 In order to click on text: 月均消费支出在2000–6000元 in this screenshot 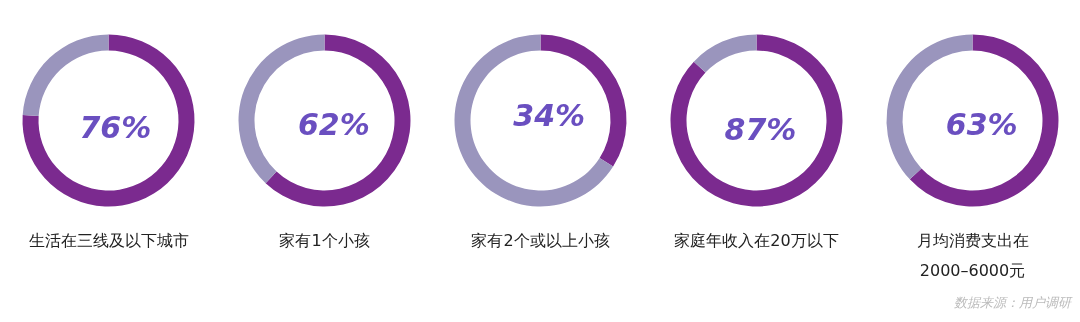, I will do `click(972, 255)`.